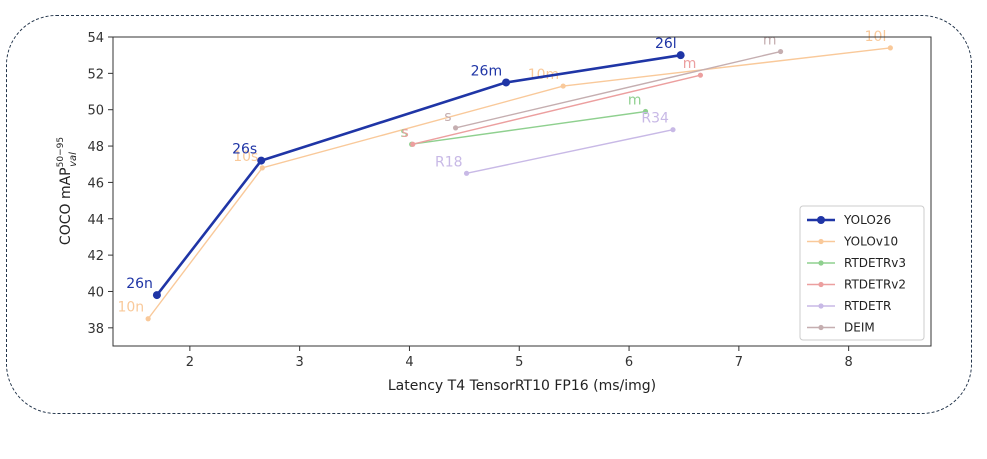 The width and height of the screenshot is (987, 459). I want to click on y-tick-label: 44, so click(95, 220).